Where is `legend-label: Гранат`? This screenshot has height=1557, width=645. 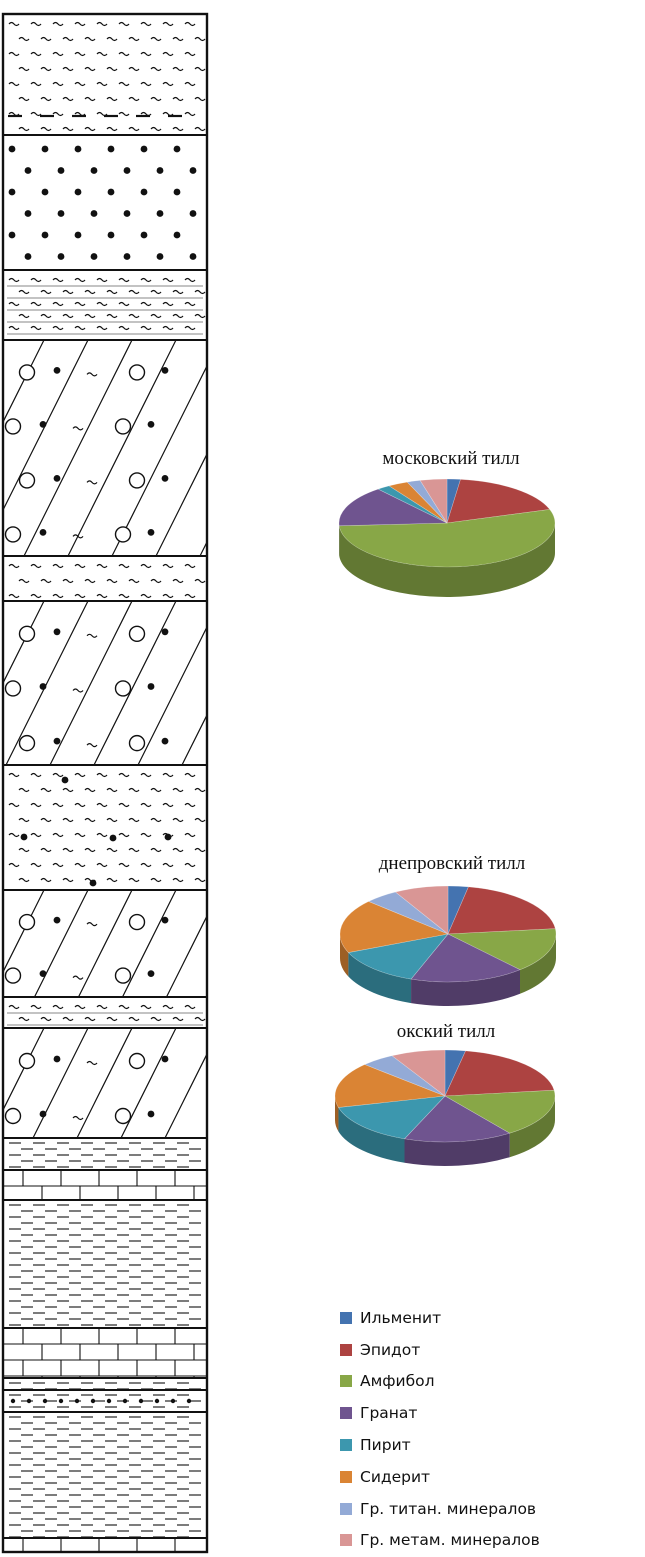
legend-label: Гранат is located at coordinates (389, 1413).